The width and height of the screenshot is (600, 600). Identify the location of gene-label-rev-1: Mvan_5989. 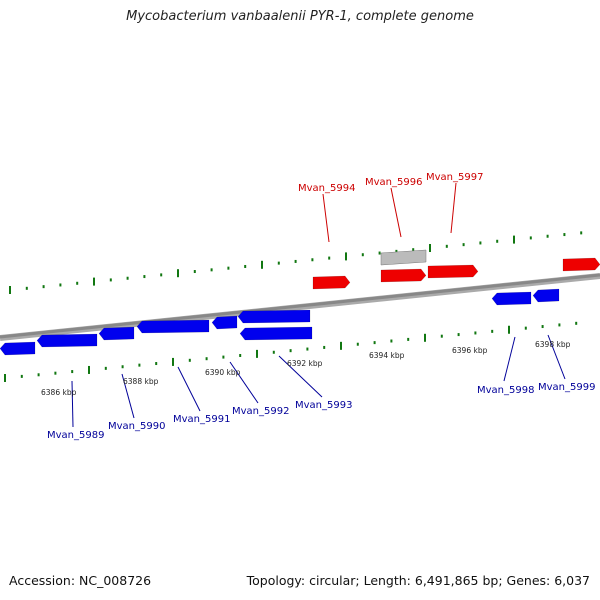
(75, 435).